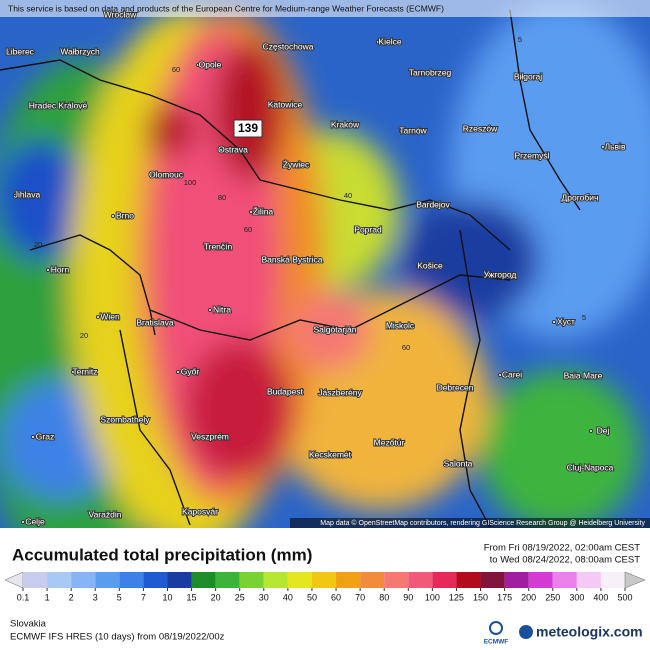 This screenshot has height=650, width=650. What do you see at coordinates (166, 174) in the screenshot?
I see `city-label: Olomouc` at bounding box center [166, 174].